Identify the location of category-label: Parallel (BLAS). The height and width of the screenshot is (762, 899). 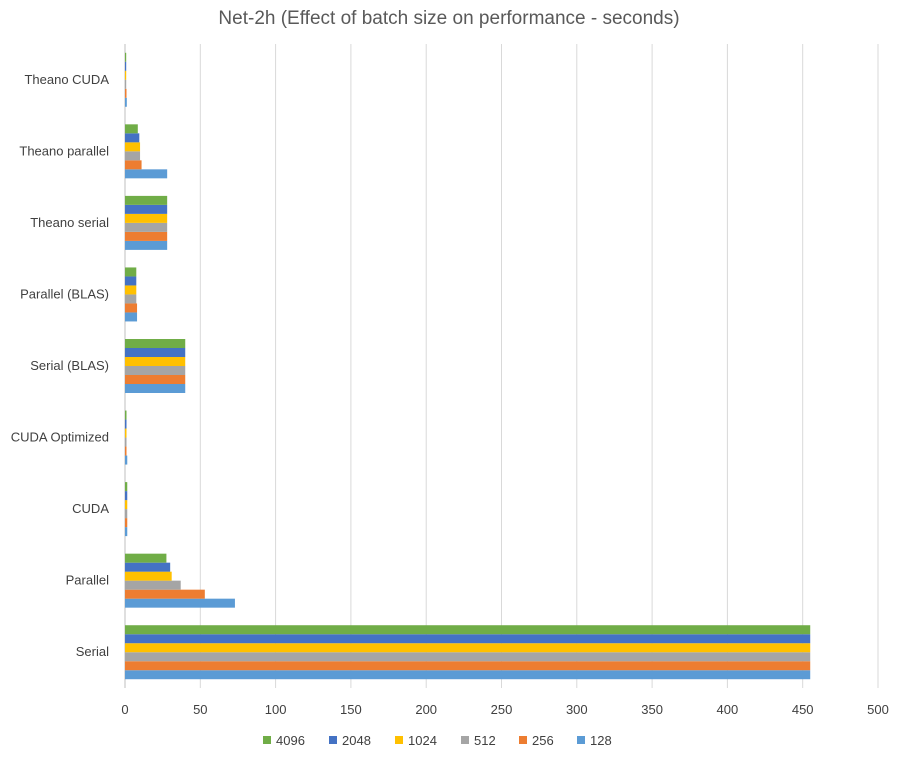
(64, 293).